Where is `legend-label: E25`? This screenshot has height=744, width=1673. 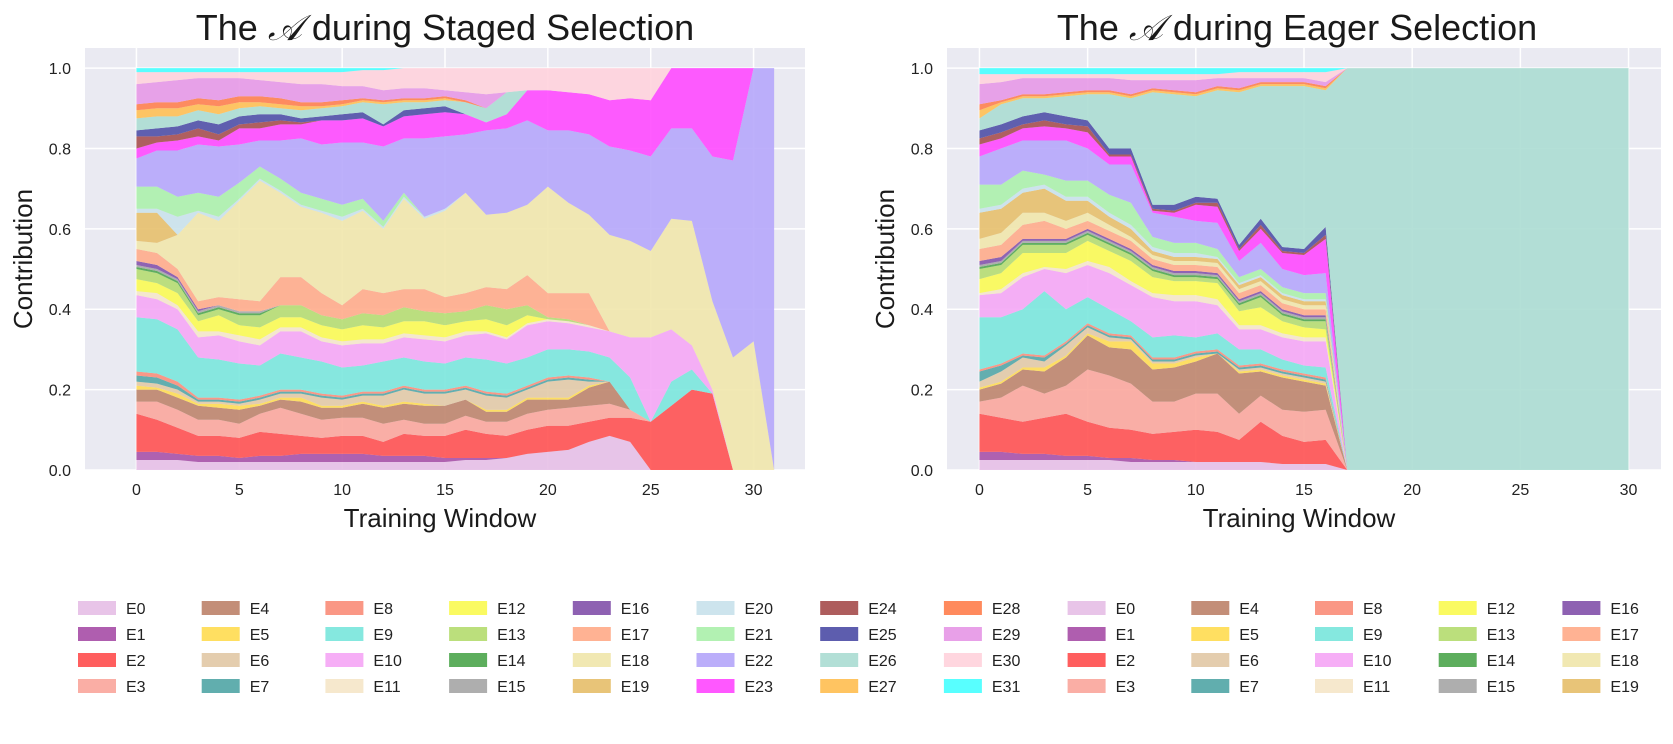
legend-label: E25 is located at coordinates (882, 635).